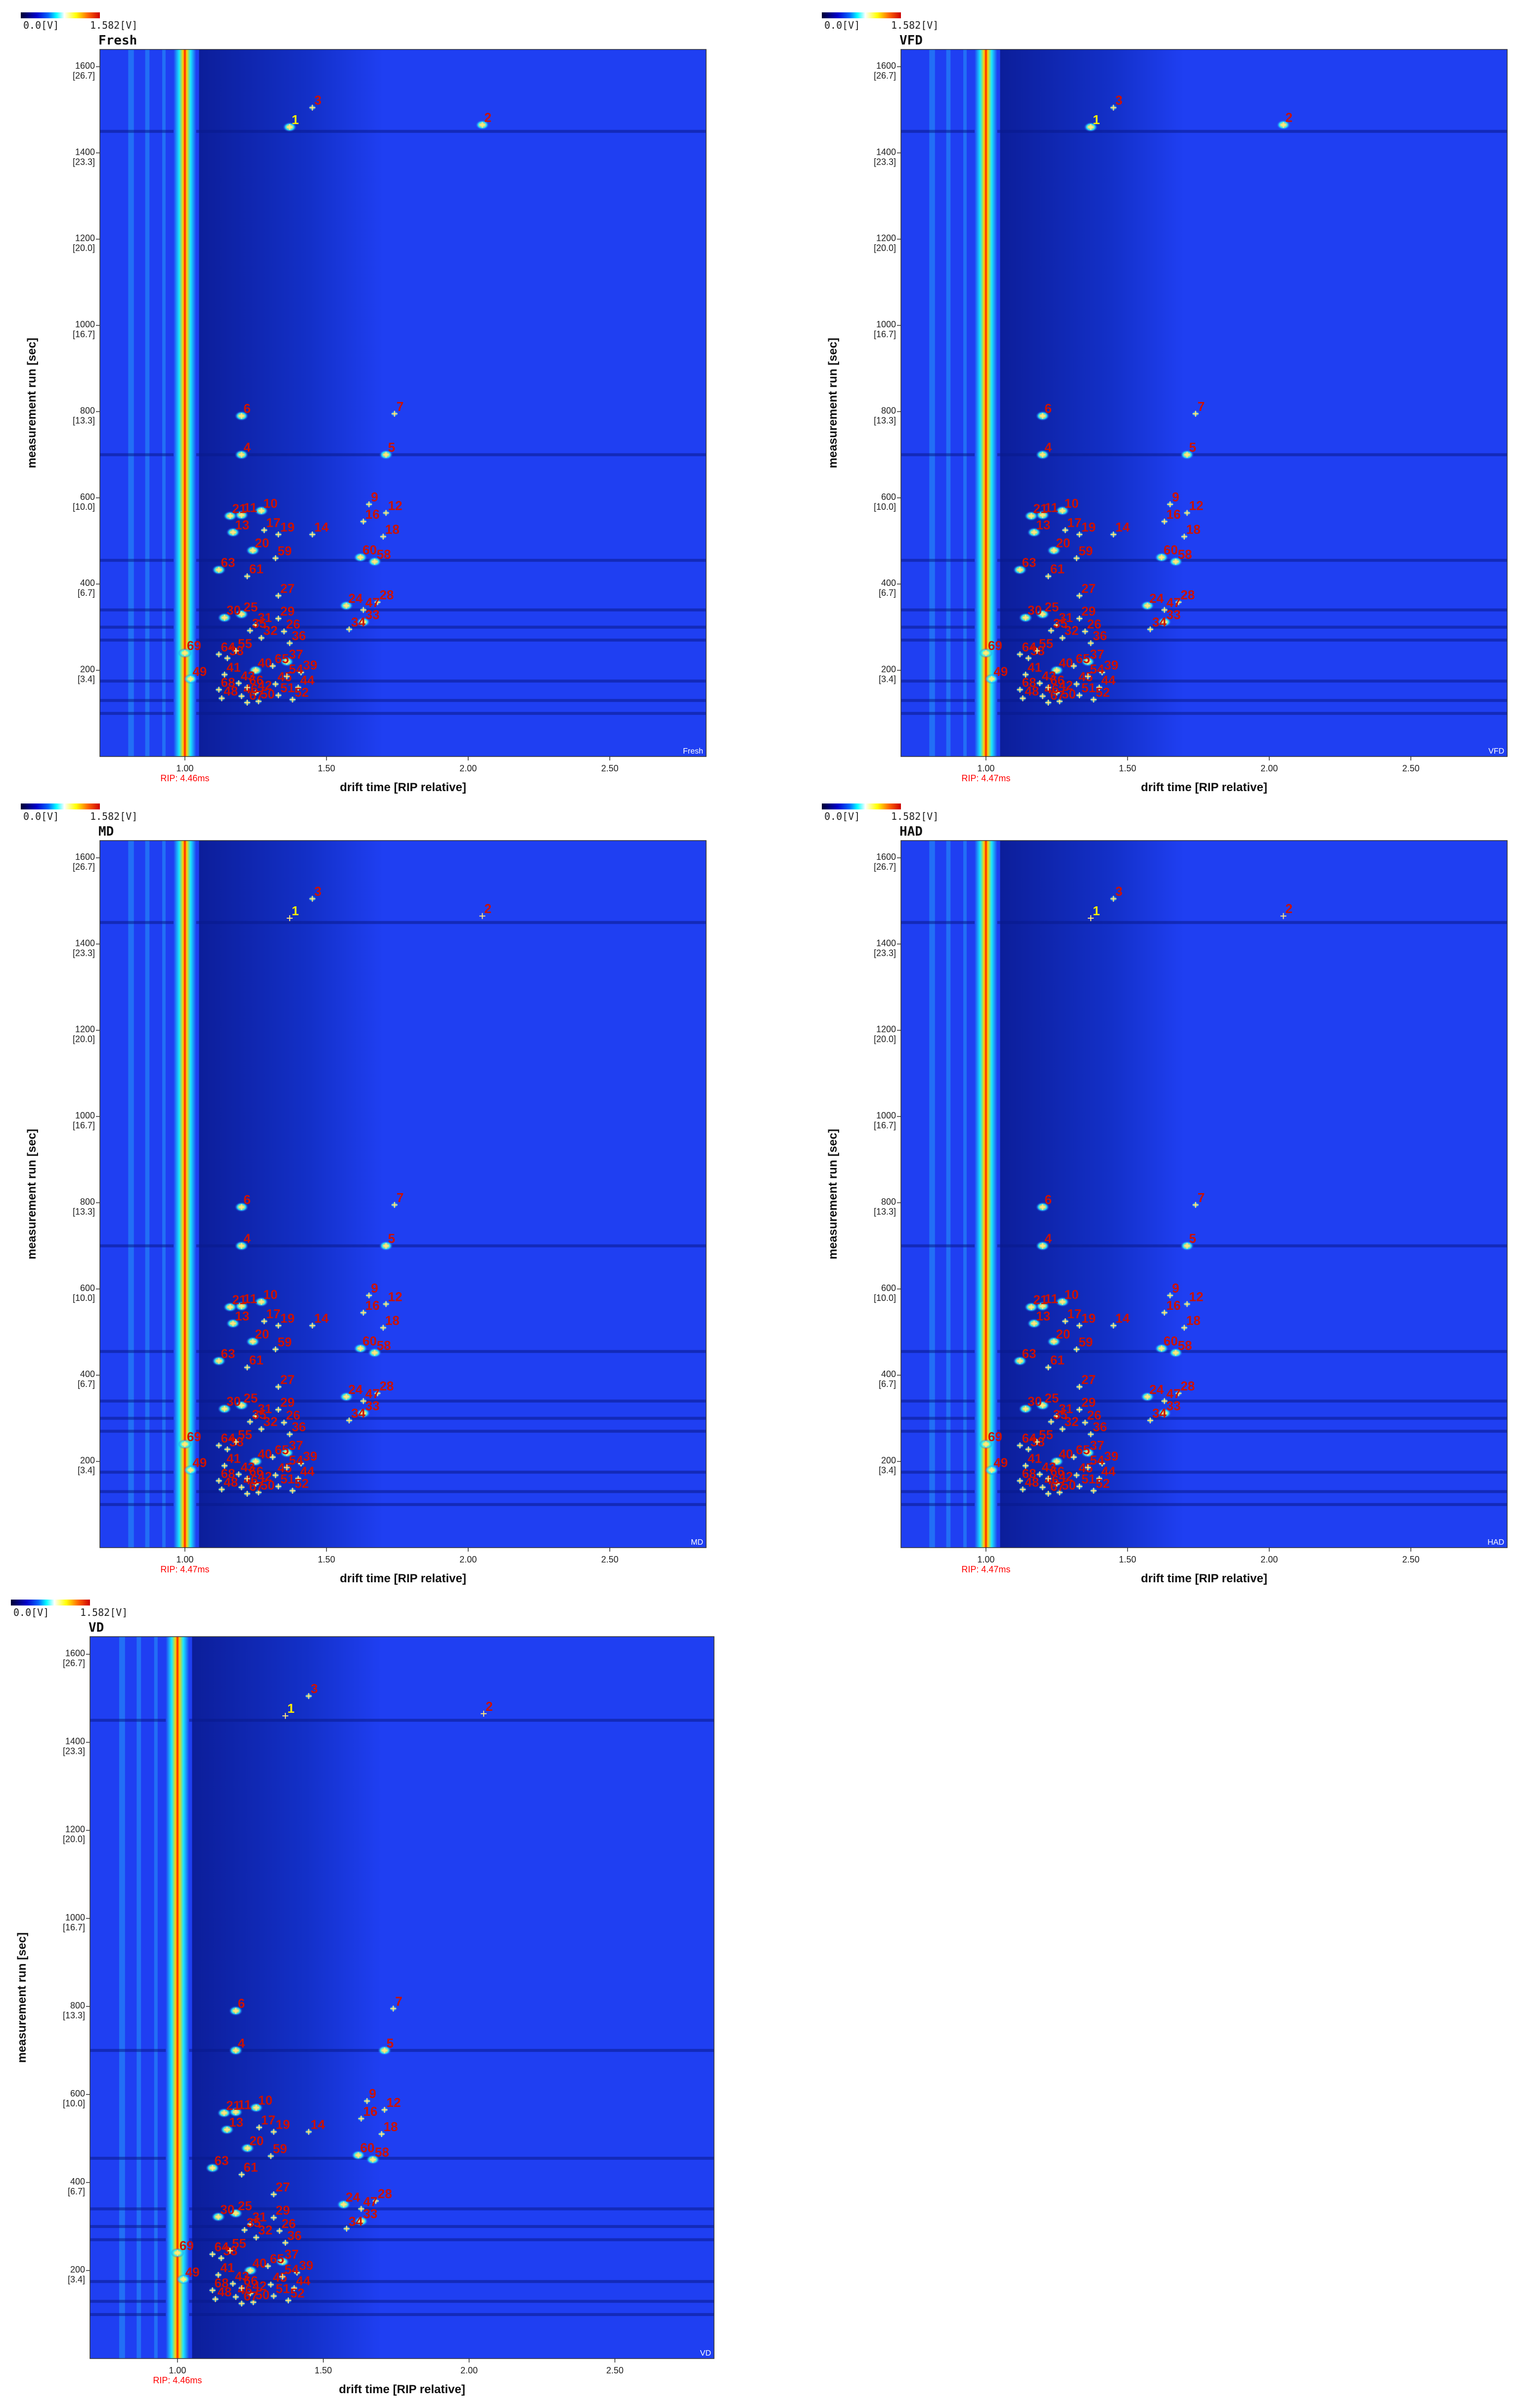 The image size is (1524, 2408). Describe the element at coordinates (299, 635) in the screenshot. I see `svg-text: 36` at that location.